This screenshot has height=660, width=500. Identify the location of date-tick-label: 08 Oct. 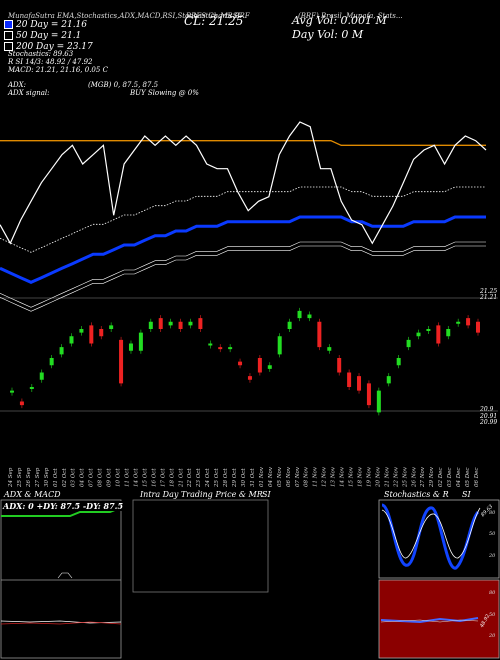
(101, 477).